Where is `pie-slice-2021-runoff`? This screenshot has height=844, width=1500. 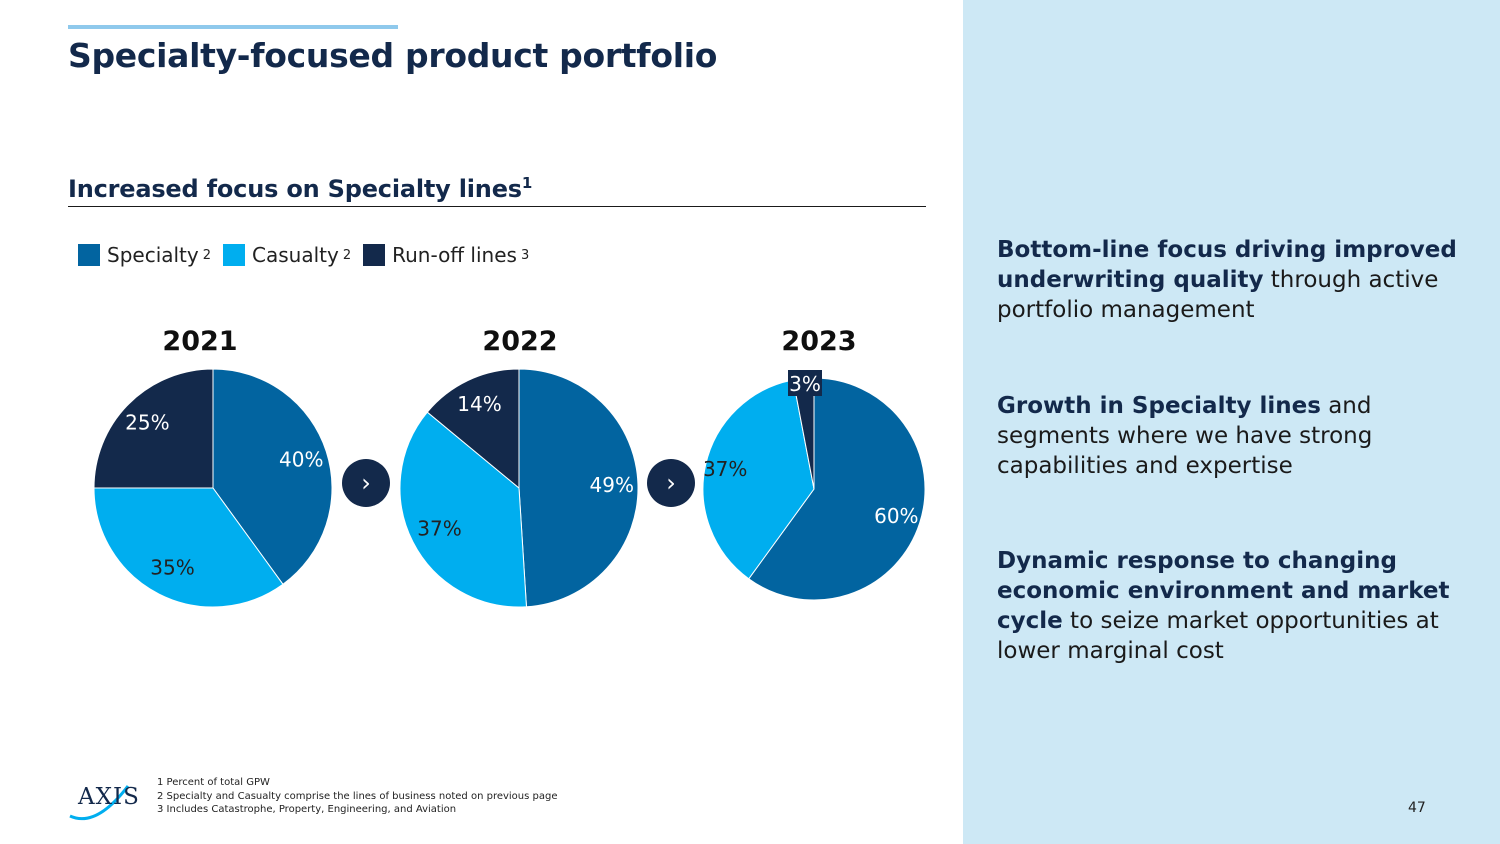 pie-slice-2021-runoff is located at coordinates (153, 428).